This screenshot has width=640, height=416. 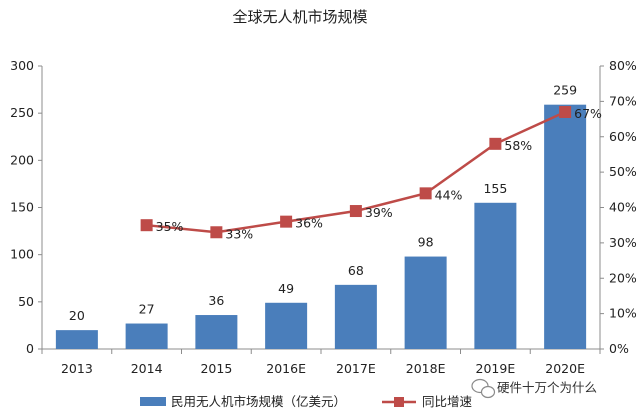 What do you see at coordinates (619, 348) in the screenshot?
I see `right-tick-label: 0%` at bounding box center [619, 348].